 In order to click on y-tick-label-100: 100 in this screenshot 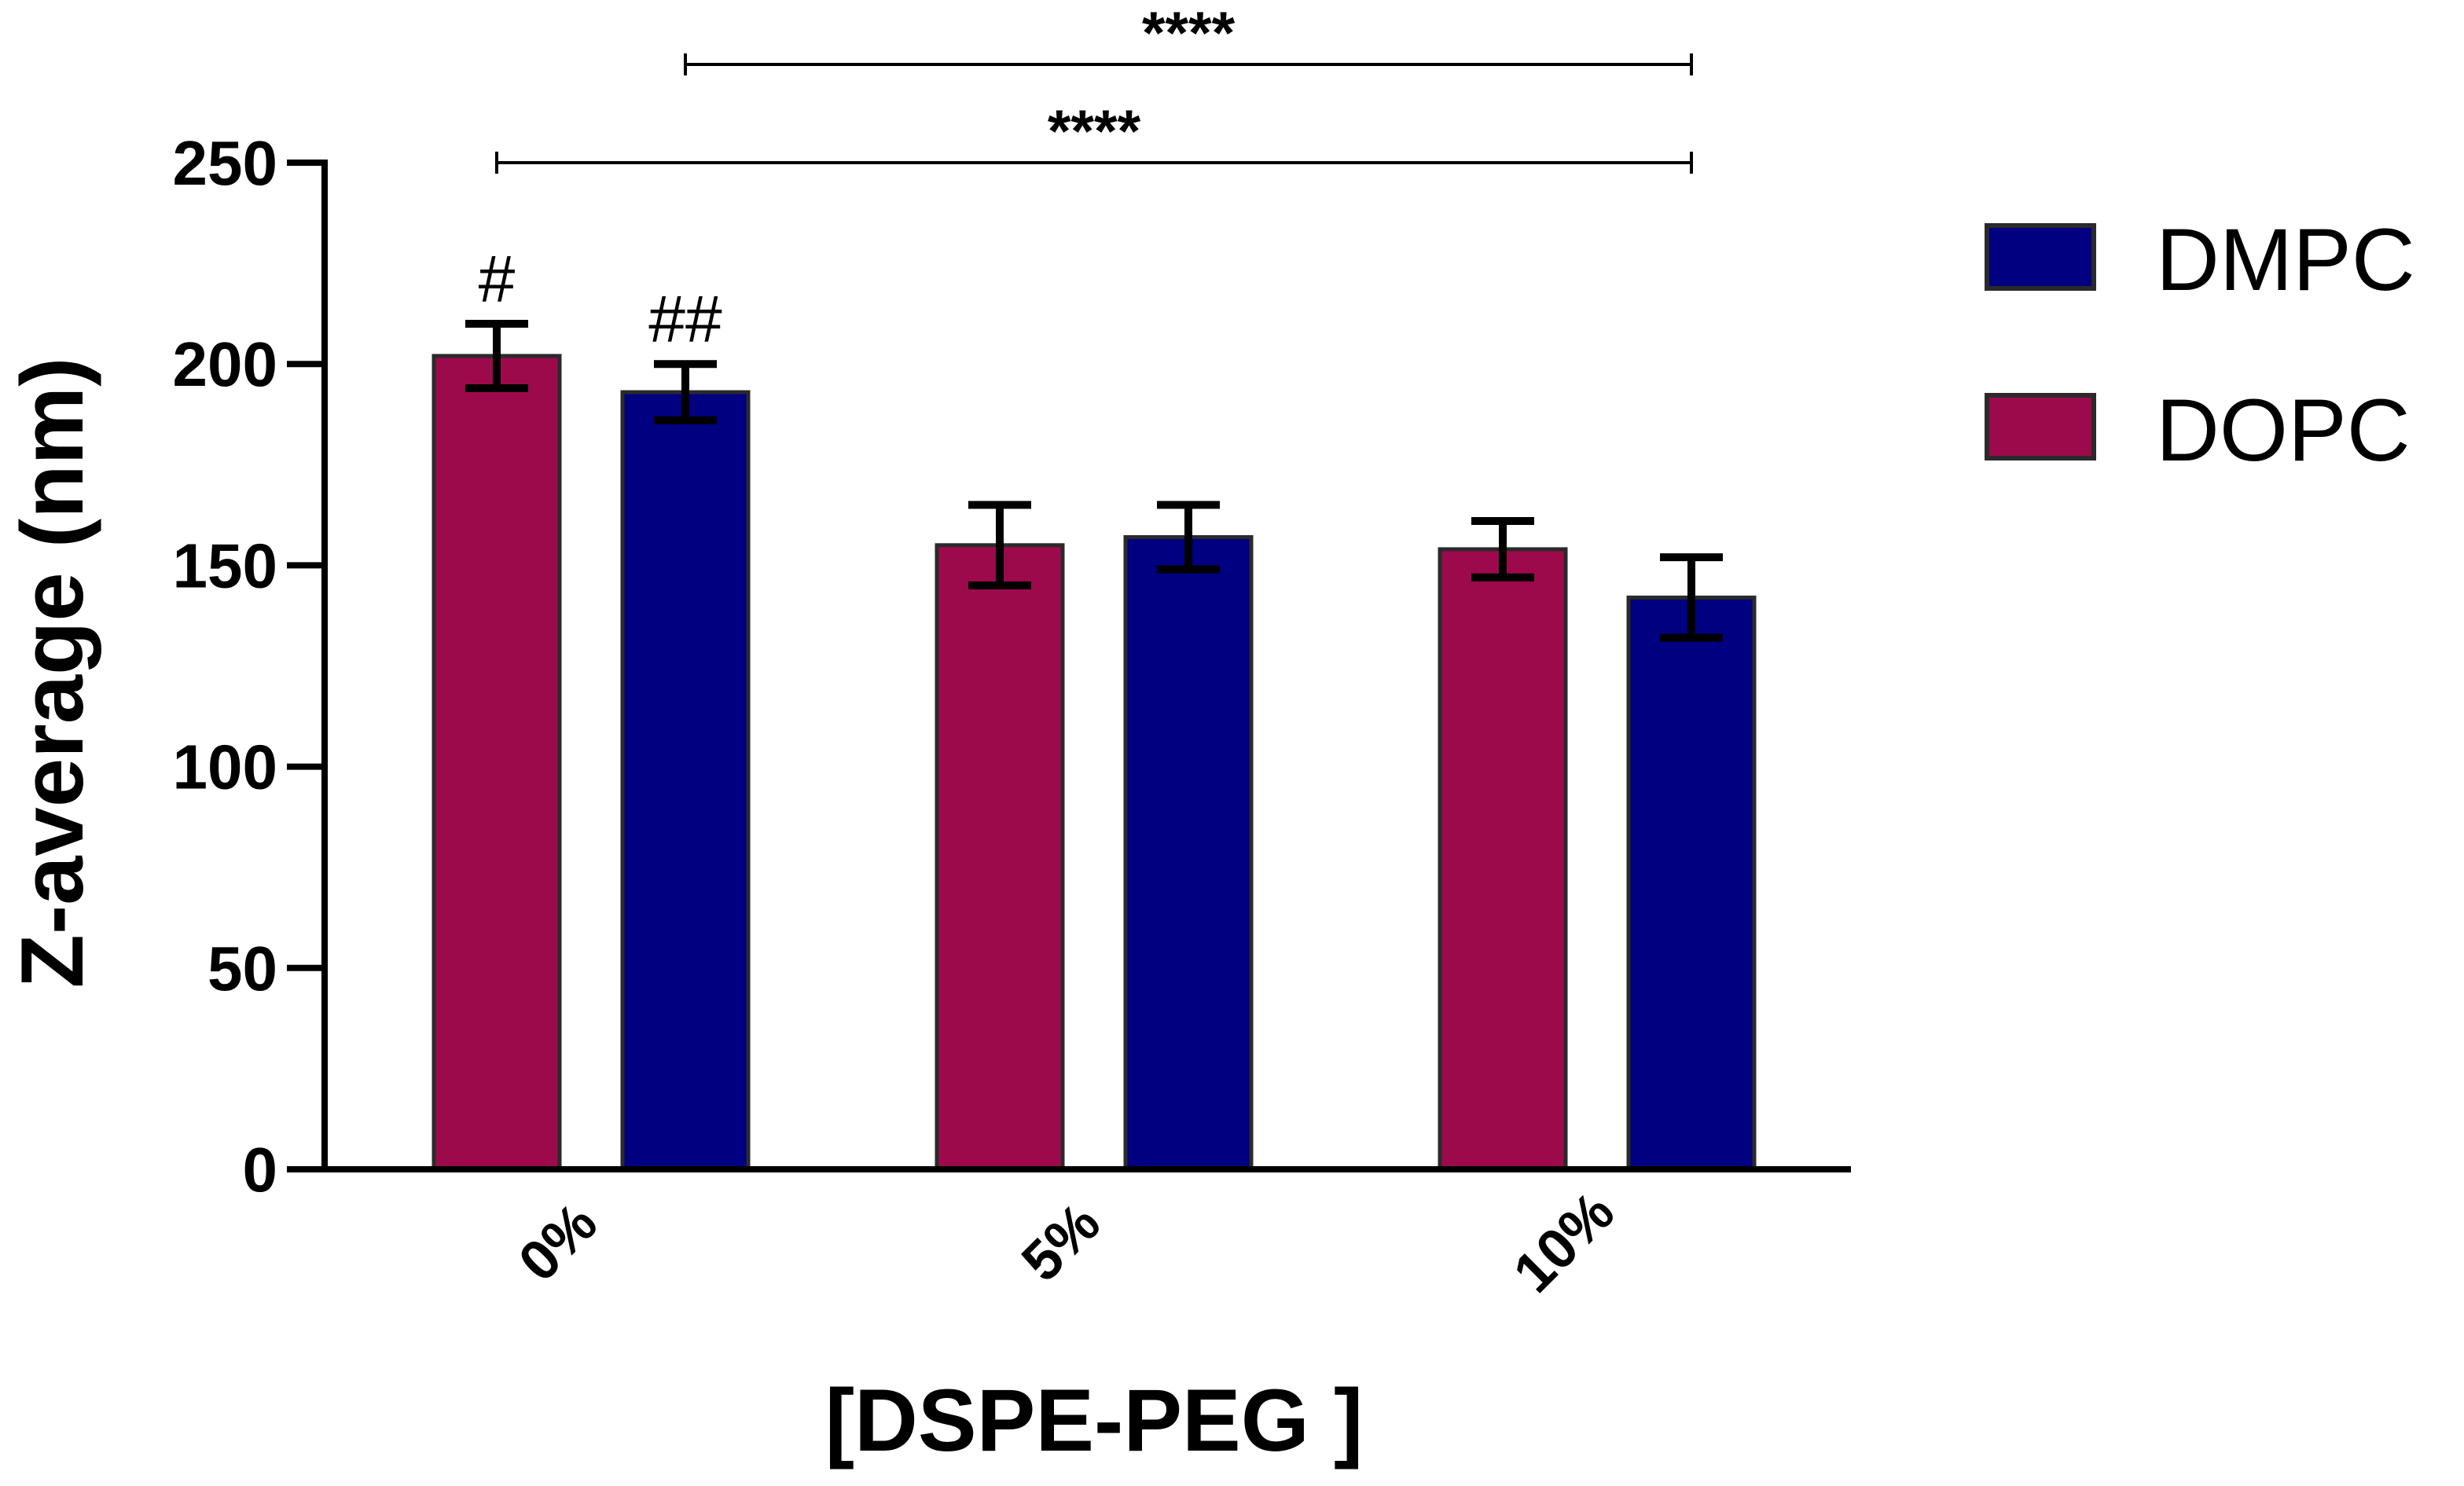, I will do `click(225, 767)`.